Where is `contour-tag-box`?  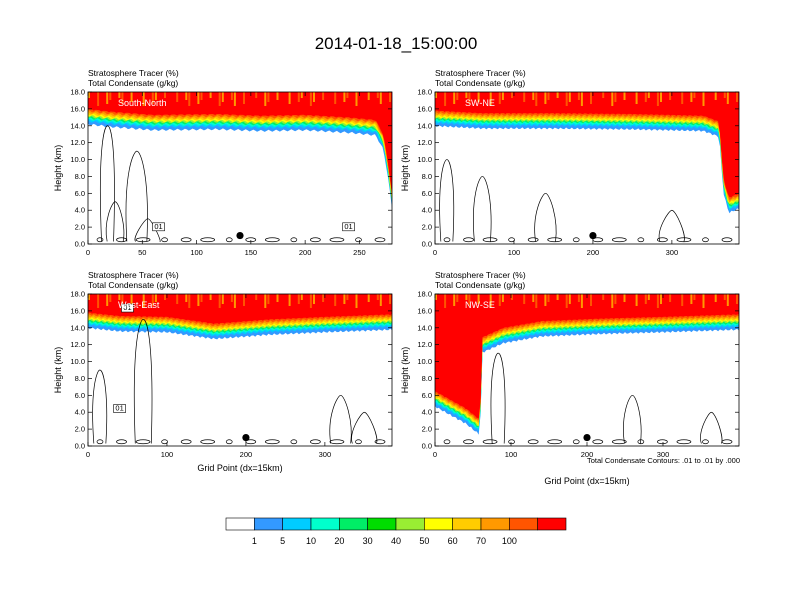 contour-tag-box is located at coordinates (127, 308).